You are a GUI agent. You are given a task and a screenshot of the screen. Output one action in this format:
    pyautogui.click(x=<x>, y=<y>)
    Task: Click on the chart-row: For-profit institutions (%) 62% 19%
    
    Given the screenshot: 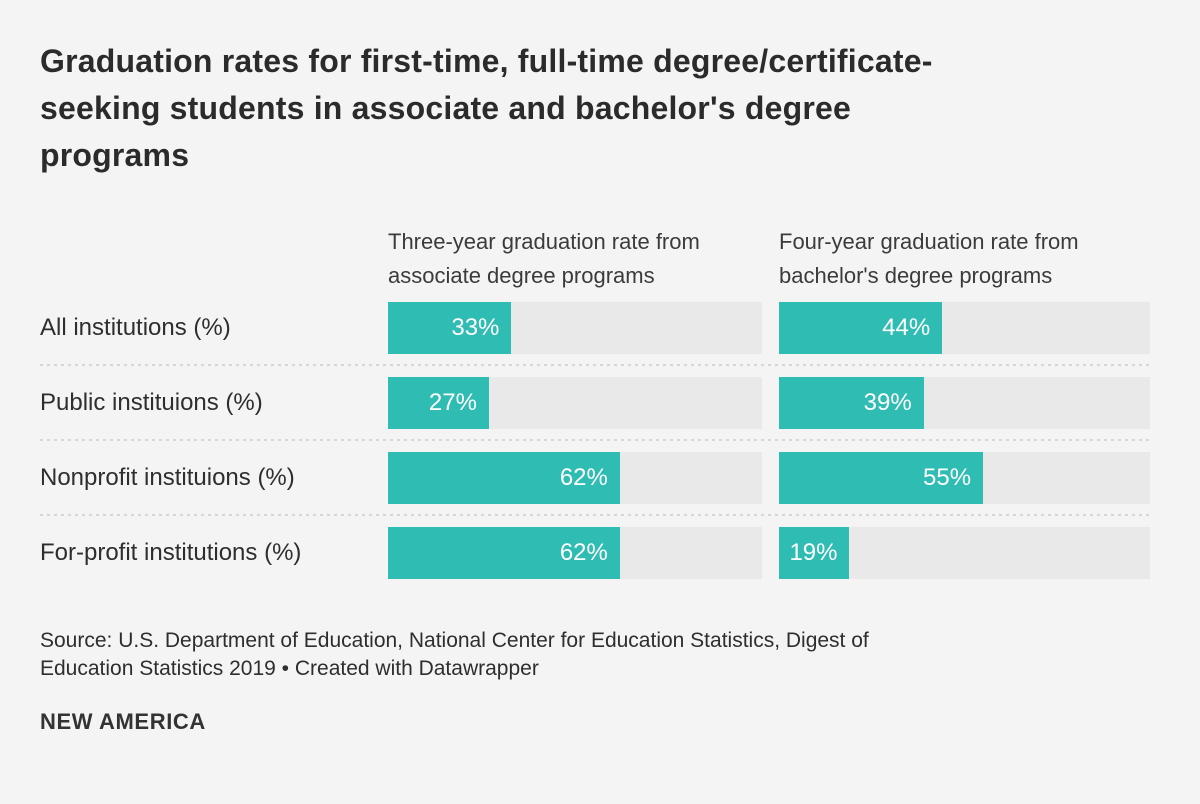 What is the action you would take?
    pyautogui.click(x=595, y=553)
    